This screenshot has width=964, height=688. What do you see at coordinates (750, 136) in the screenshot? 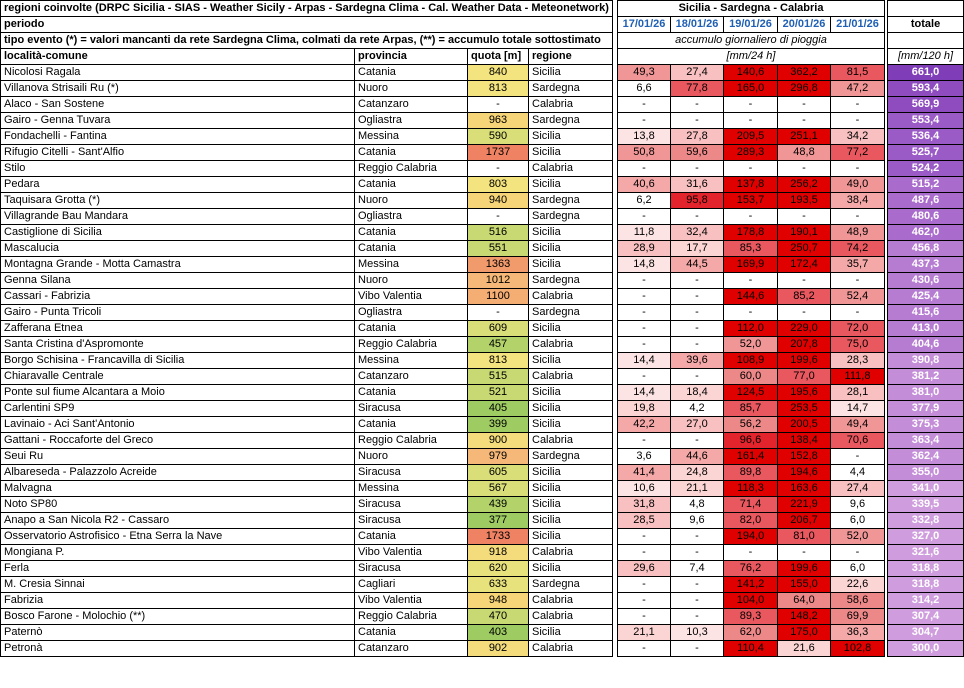
I see `daily-rain-cell: 209,5` at bounding box center [750, 136].